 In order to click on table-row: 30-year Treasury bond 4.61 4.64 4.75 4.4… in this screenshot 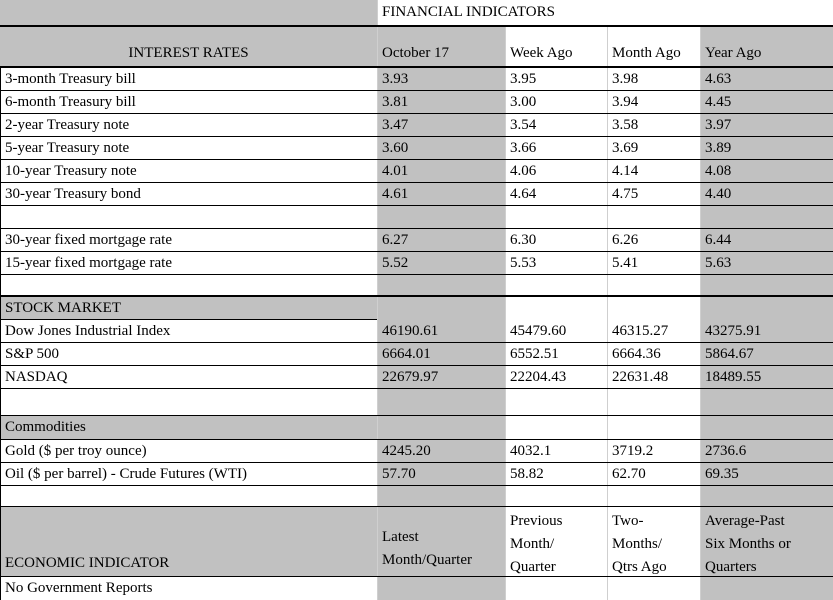, I will do `click(416, 194)`.